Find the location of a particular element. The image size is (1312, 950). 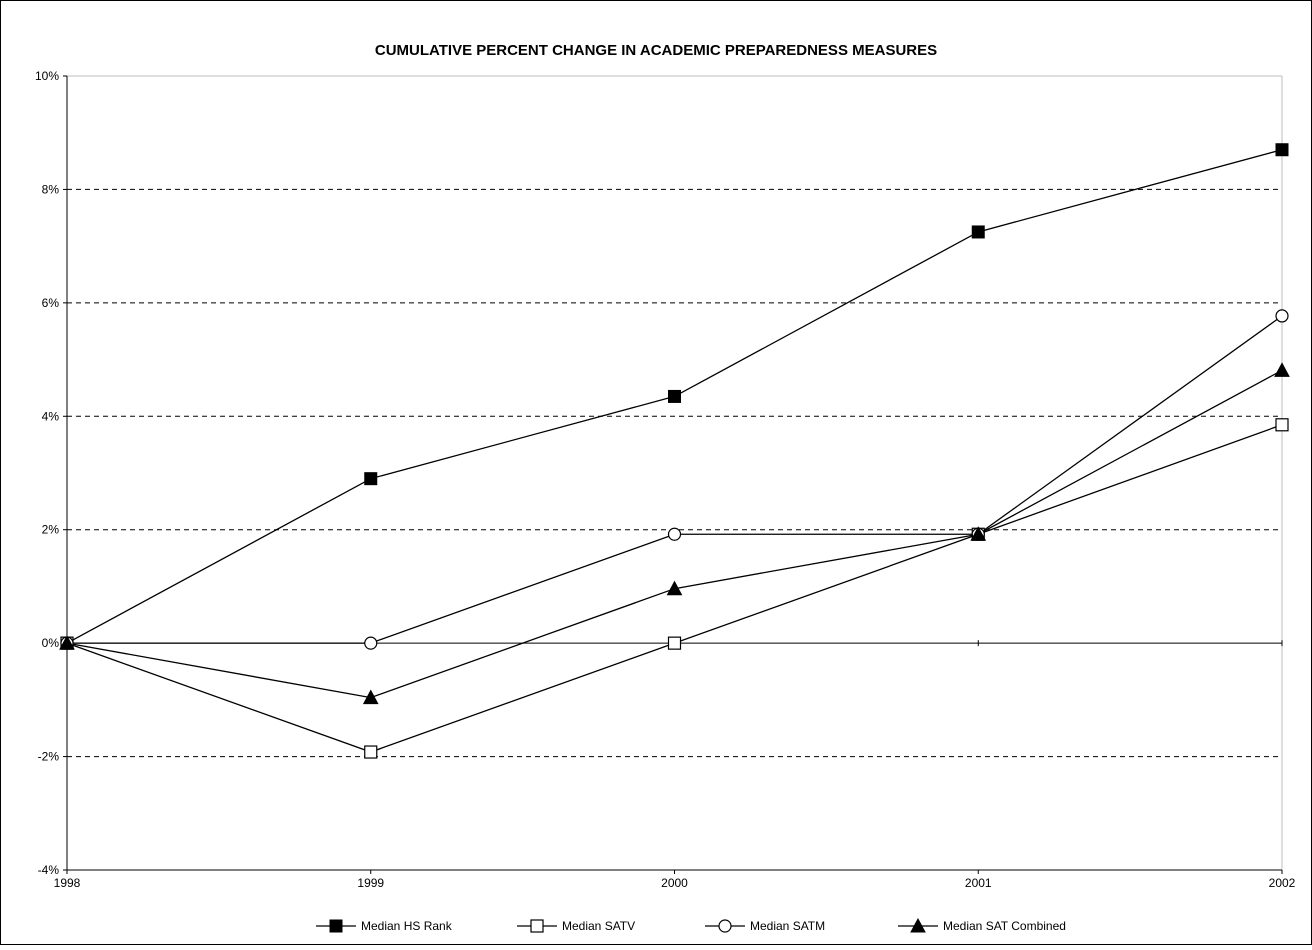

x-tick-label: 2000 is located at coordinates (674, 883).